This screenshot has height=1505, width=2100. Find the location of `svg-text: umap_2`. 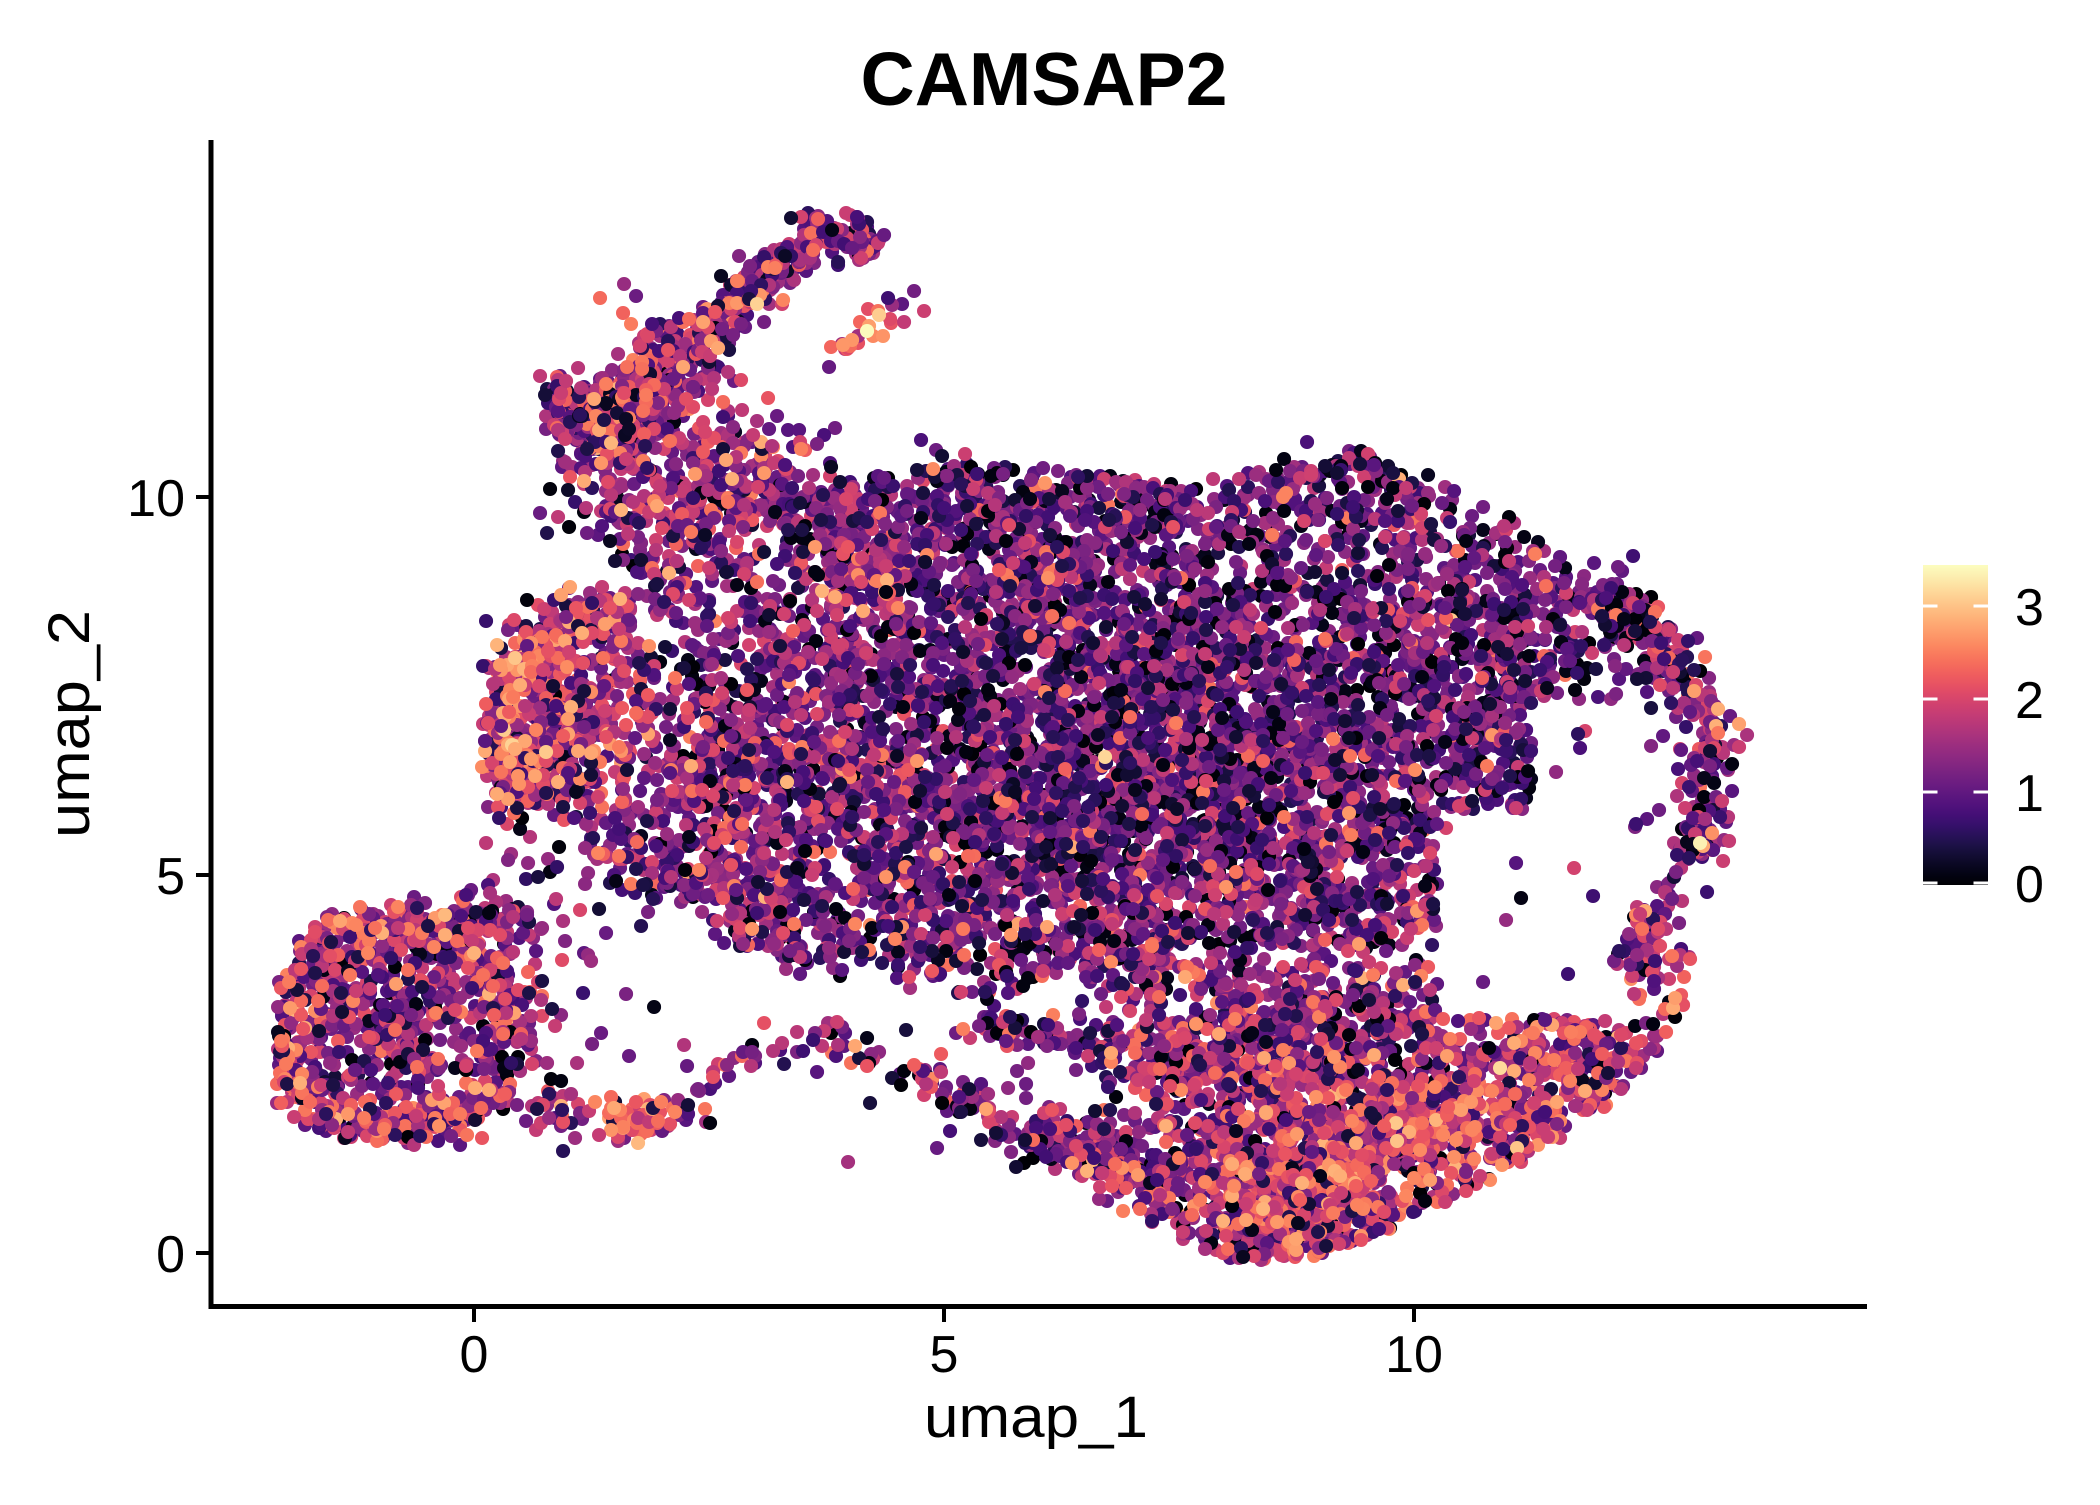

svg-text: umap_2 is located at coordinates (69, 724).